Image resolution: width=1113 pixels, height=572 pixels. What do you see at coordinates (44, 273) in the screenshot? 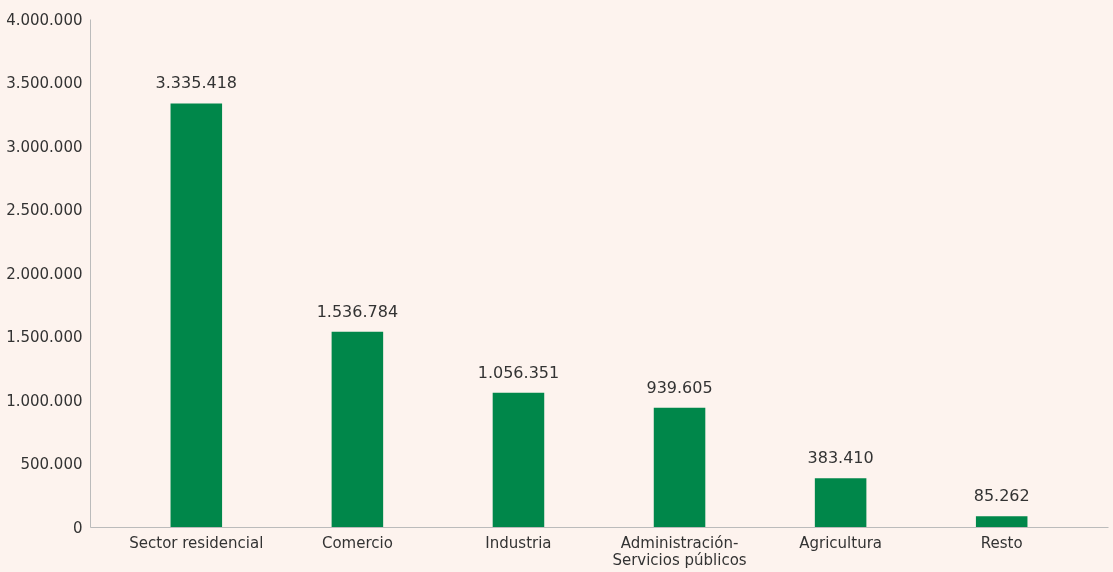
I see `y-tick-label: 2.000.000` at bounding box center [44, 273].